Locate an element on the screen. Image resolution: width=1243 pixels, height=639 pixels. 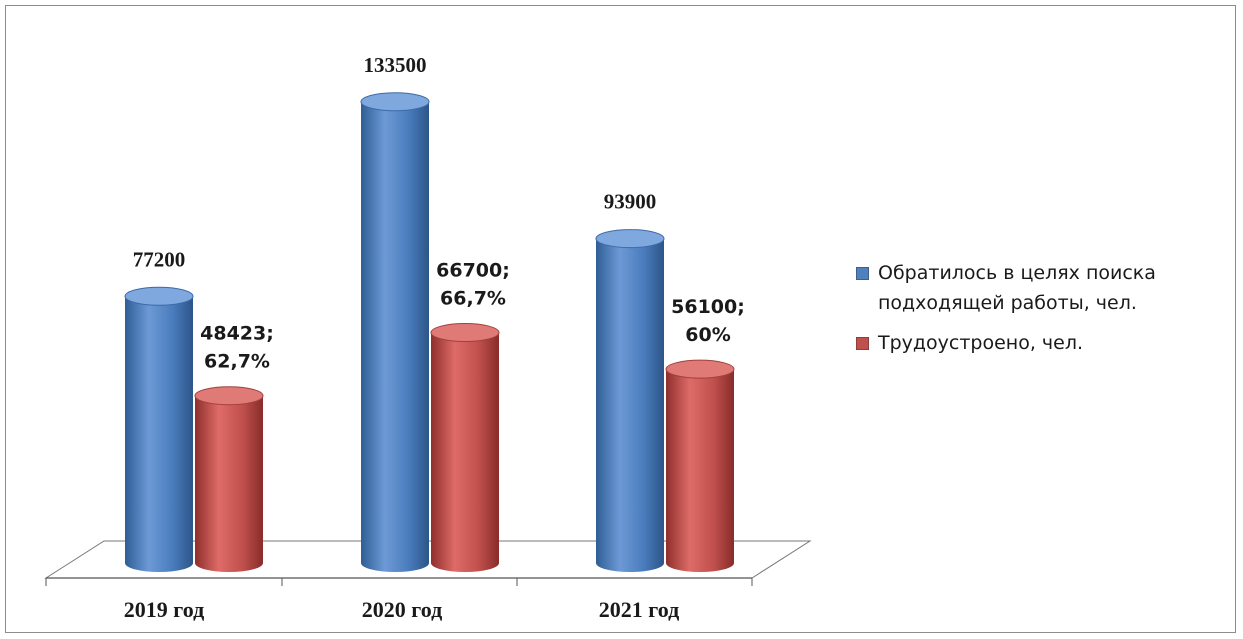
legend-item-series-1: Трудоустроено, чел. is located at coordinates (1046, 343).